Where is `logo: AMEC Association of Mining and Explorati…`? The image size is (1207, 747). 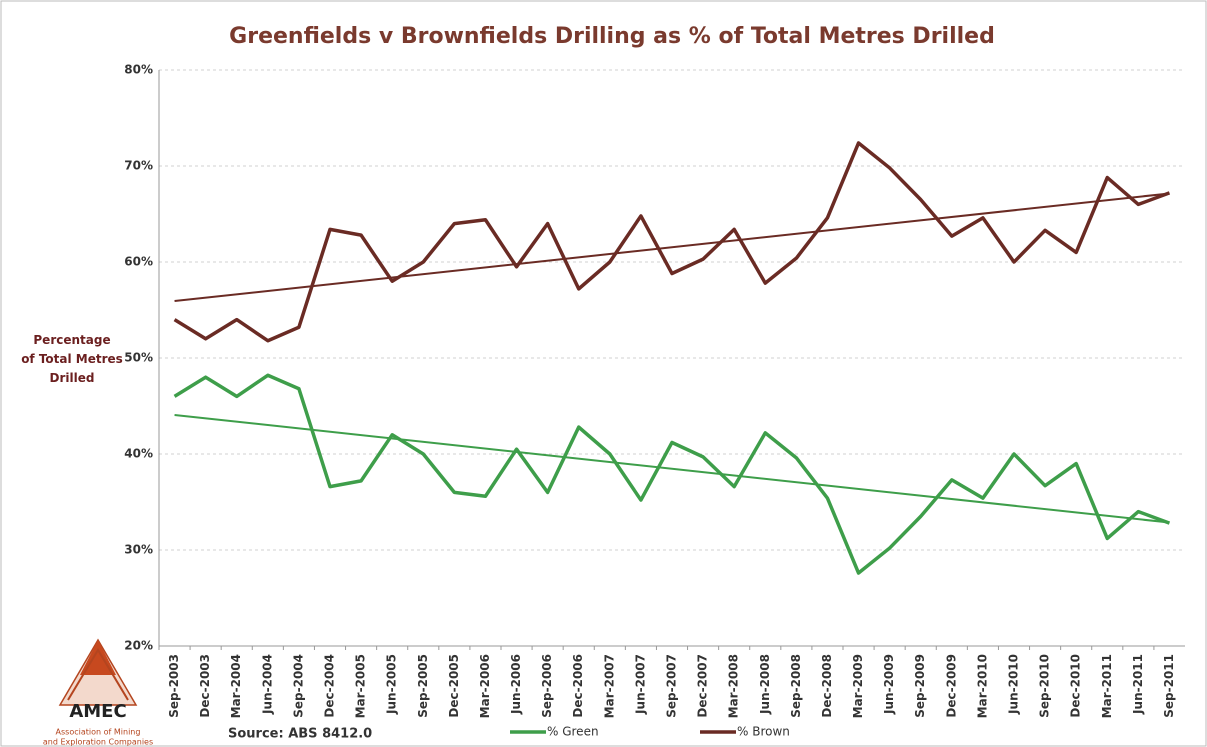
logo: AMEC Association of Mining and Explorati… is located at coordinates (98, 692).